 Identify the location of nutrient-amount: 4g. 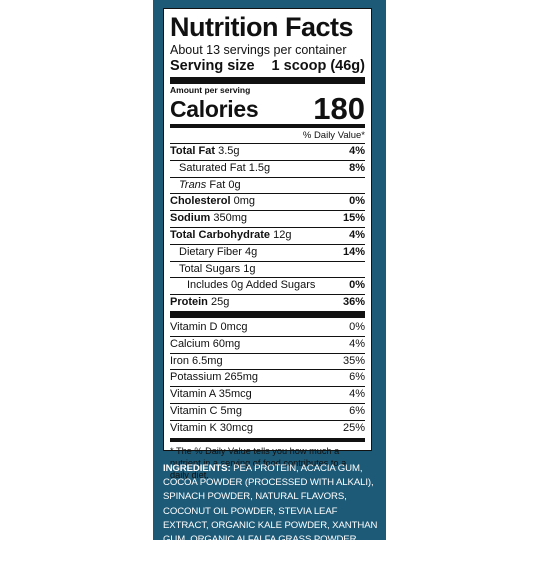
(251, 251).